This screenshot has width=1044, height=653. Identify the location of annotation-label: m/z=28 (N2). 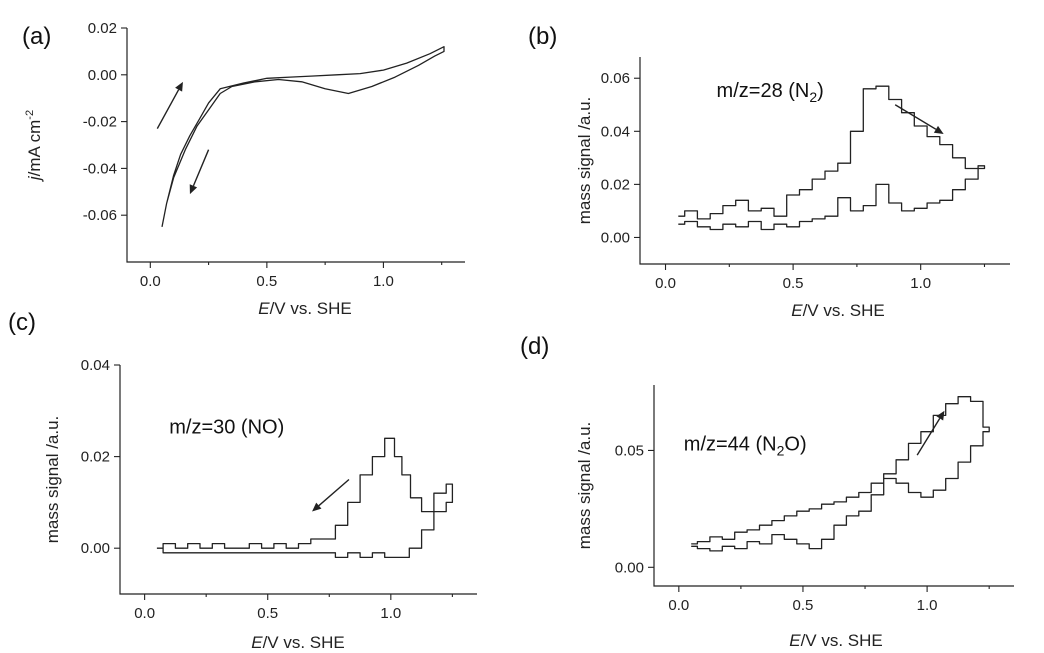
(770, 92).